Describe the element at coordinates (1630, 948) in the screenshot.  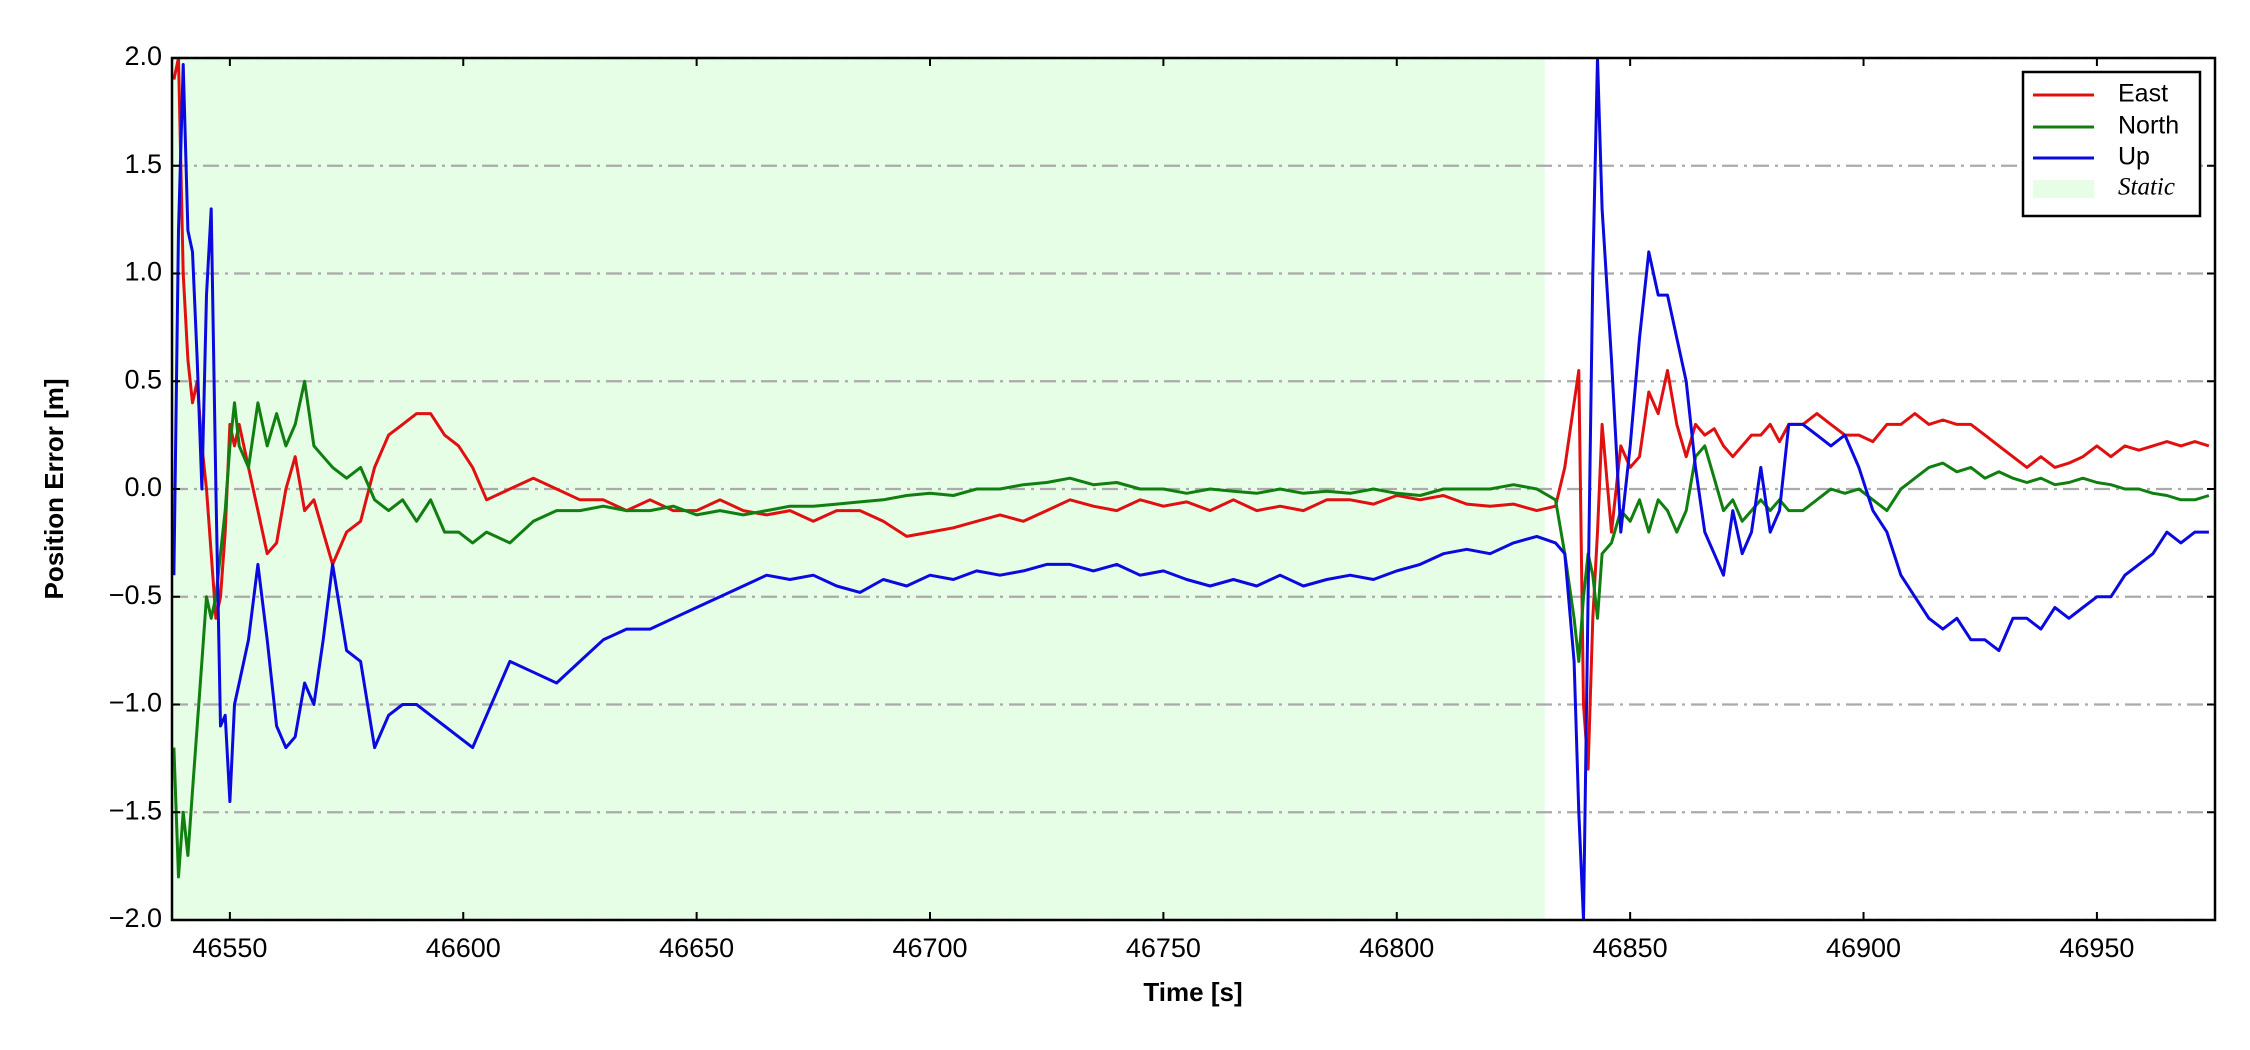
I see `x-tick-label: 46850` at that location.